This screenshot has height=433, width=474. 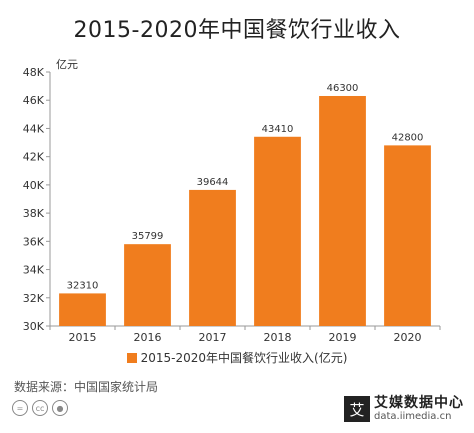 What do you see at coordinates (278, 129) in the screenshot?
I see `data-label: 43410` at bounding box center [278, 129].